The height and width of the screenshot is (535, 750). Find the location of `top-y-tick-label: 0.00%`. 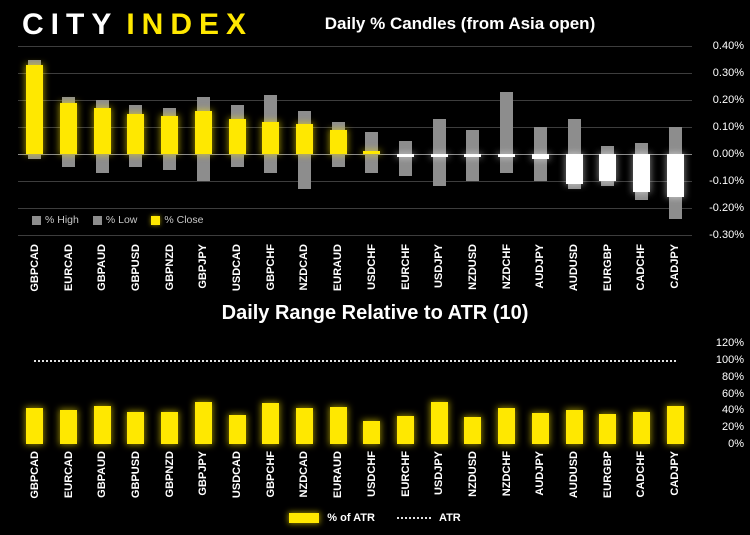

top-y-tick-label: 0.00% is located at coordinates (728, 154).